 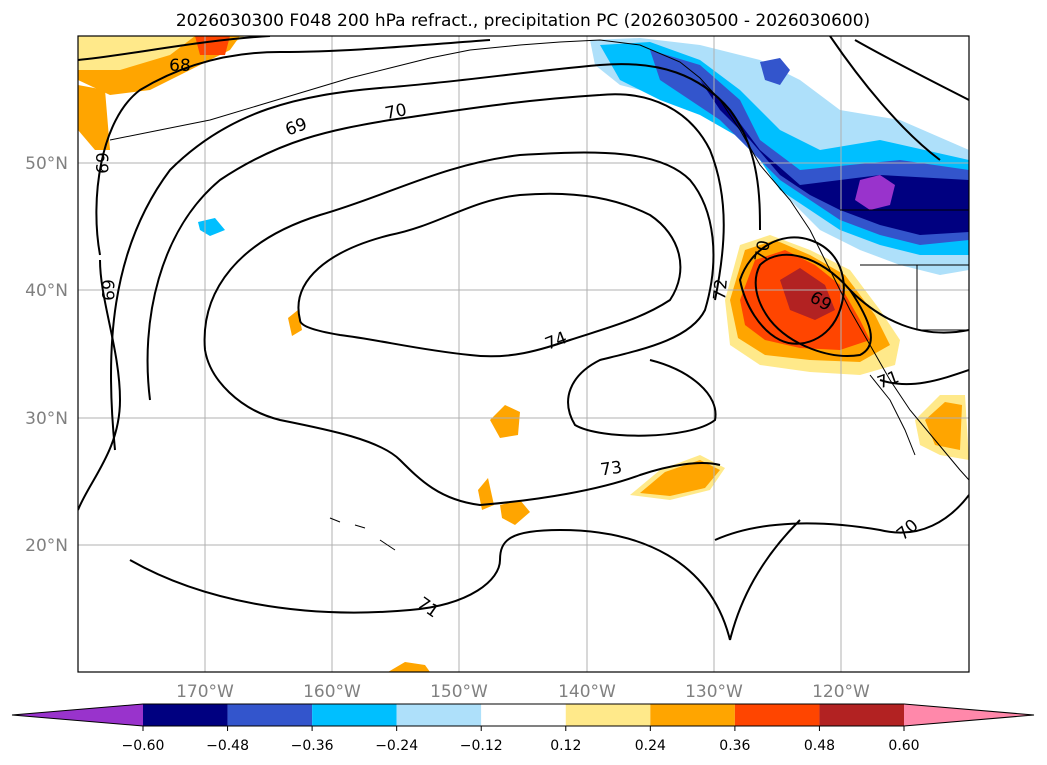 I want to click on lon-label-150w: 150°W, so click(x=459, y=692).